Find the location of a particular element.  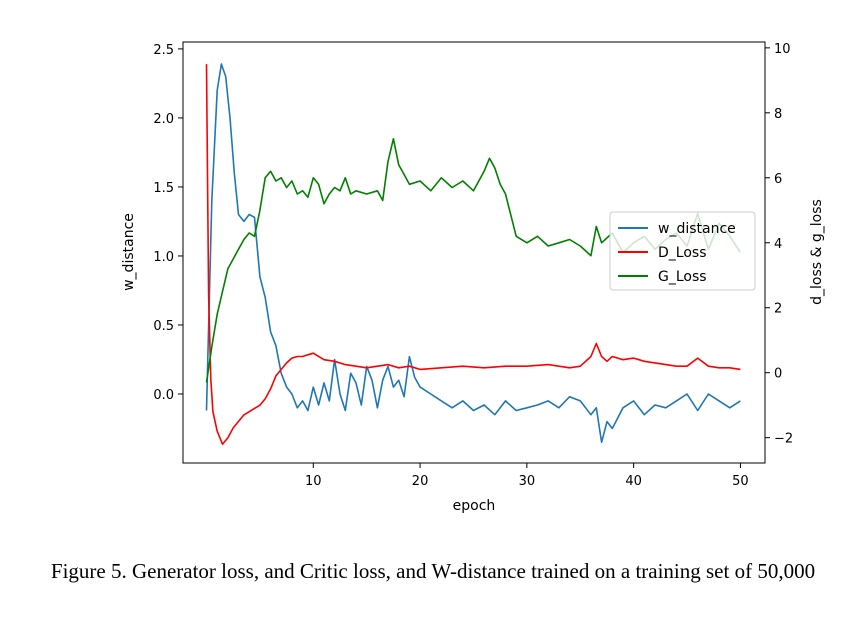

legend-label-w-distance: w_distance is located at coordinates (697, 229).